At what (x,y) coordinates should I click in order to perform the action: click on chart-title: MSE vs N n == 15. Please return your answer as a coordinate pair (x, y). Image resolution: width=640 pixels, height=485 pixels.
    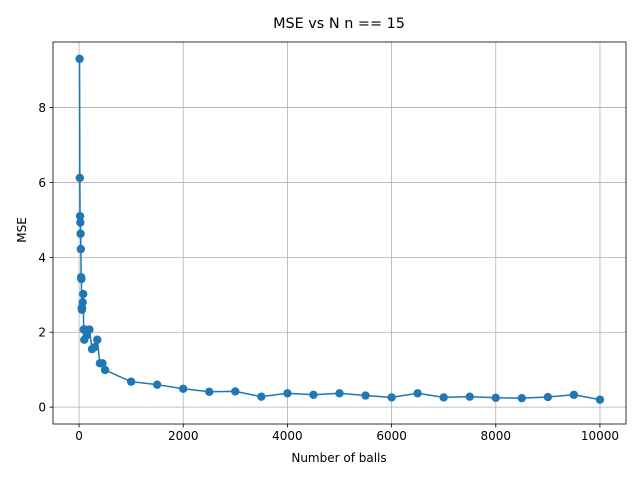
    Looking at the image, I should click on (339, 24).